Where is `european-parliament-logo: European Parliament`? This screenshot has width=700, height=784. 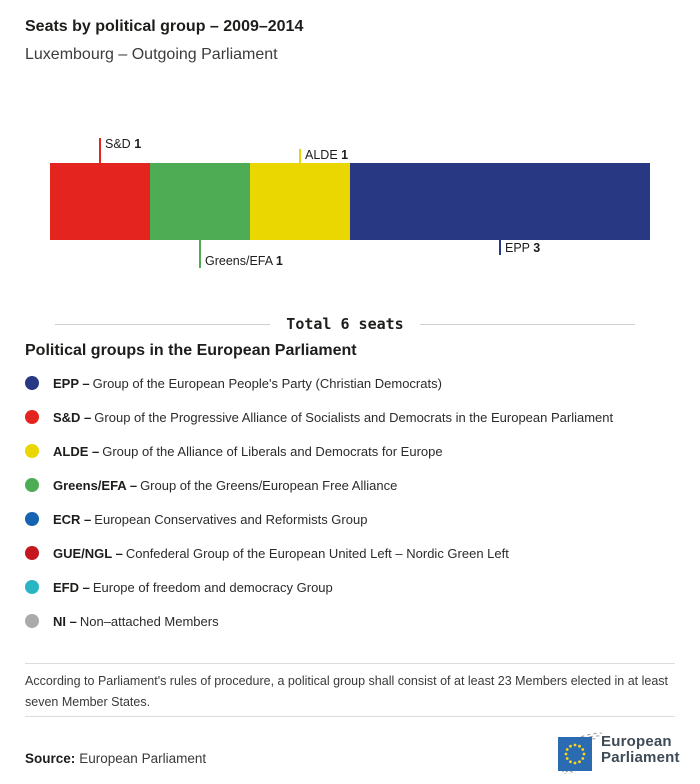 european-parliament-logo: European Parliament is located at coordinates (609, 750).